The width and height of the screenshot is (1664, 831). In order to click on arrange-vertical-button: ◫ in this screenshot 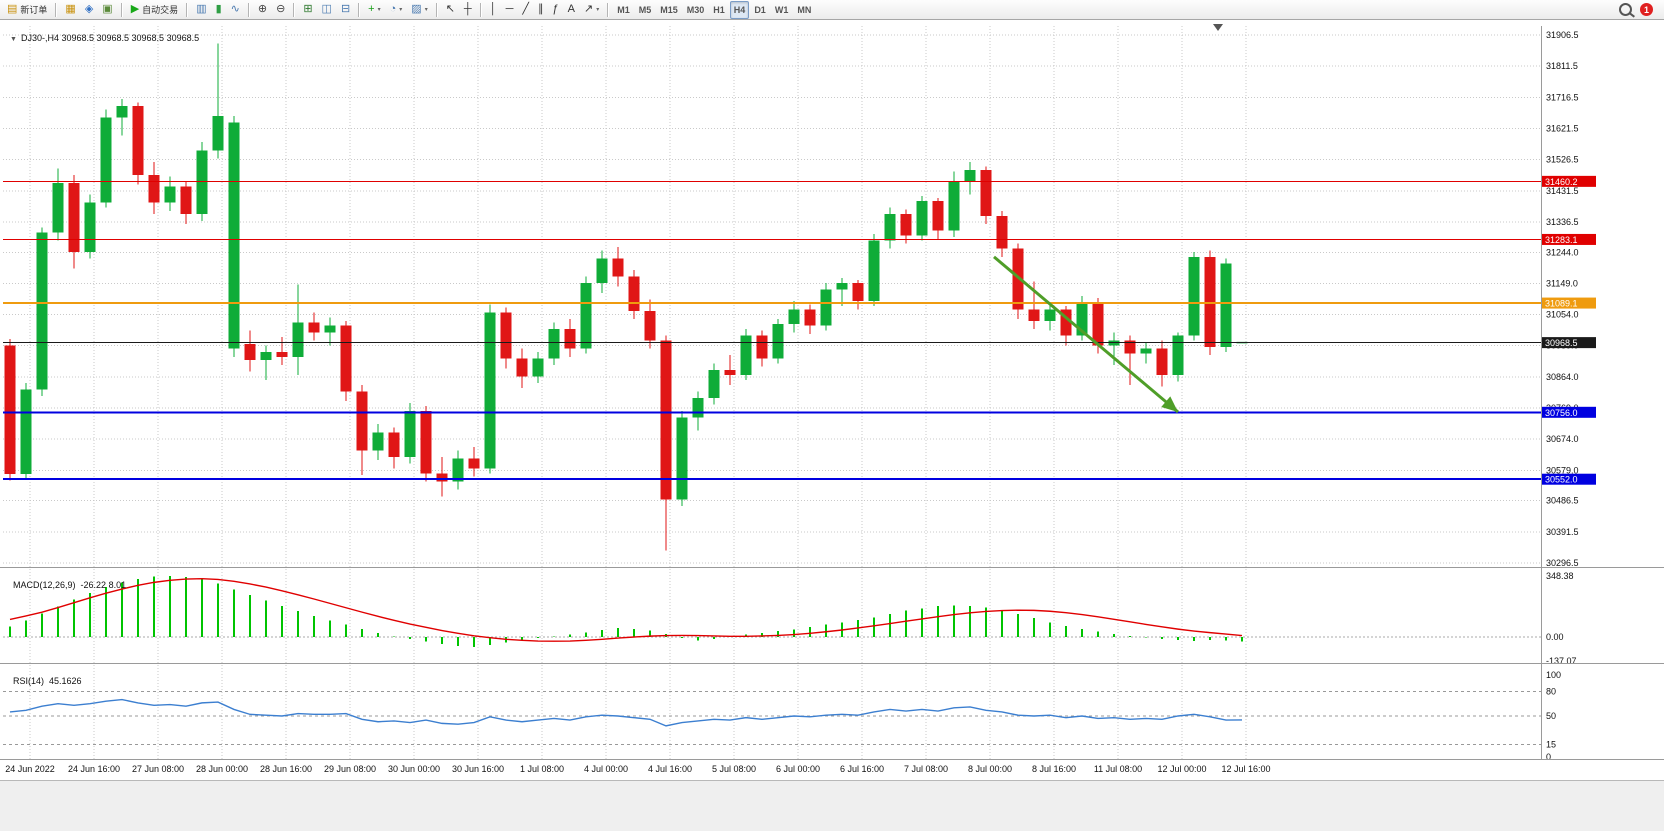, I will do `click(327, 10)`.